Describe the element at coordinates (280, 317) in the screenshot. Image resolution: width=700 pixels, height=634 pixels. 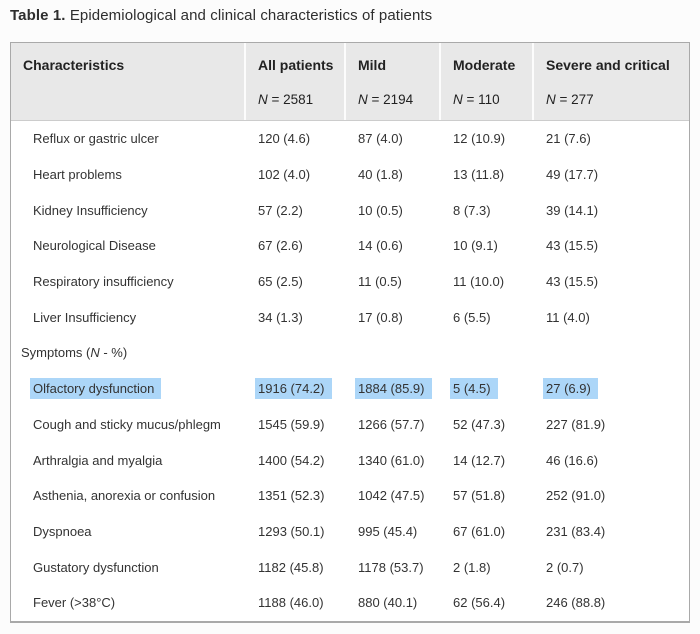
I see `cell-value-text: 34 (1.3)` at that location.